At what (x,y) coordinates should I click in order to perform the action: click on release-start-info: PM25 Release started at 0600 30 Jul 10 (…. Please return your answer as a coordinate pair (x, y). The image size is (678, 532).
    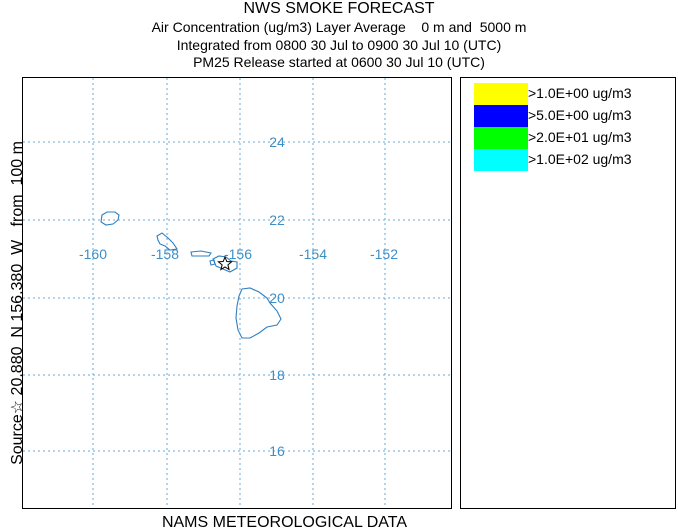
    Looking at the image, I should click on (339, 62).